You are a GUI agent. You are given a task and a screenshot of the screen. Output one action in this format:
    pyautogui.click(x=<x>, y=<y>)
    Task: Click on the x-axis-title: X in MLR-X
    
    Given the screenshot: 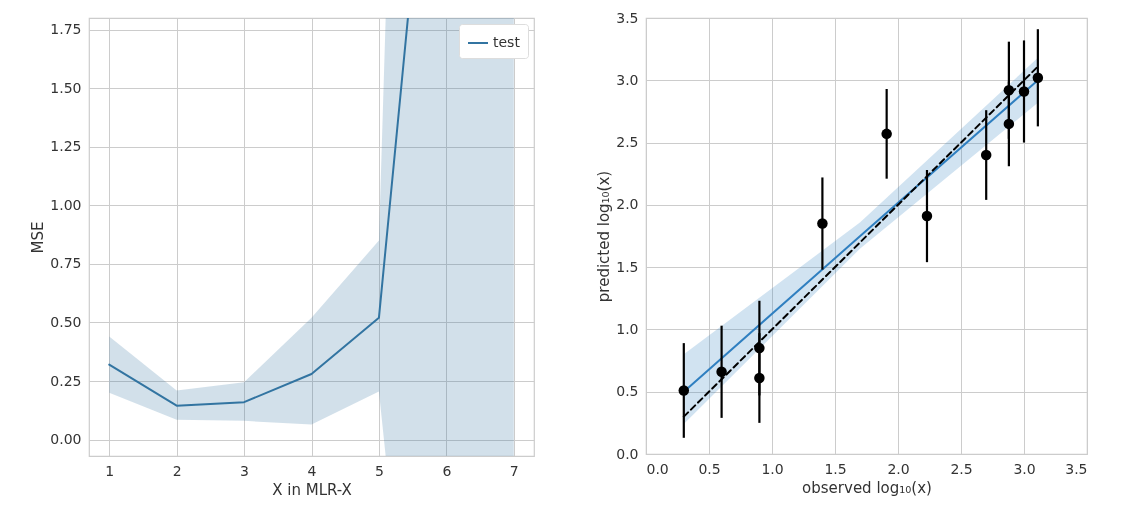 What is the action you would take?
    pyautogui.click(x=312, y=489)
    